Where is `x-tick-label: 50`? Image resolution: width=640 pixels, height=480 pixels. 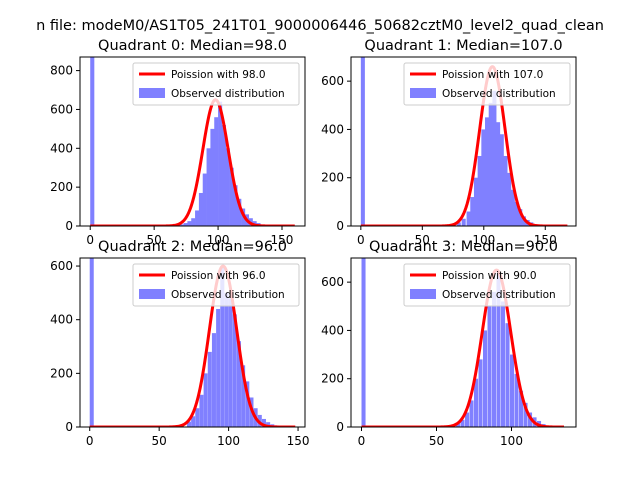
x-tick-label: 50 is located at coordinates (422, 240).